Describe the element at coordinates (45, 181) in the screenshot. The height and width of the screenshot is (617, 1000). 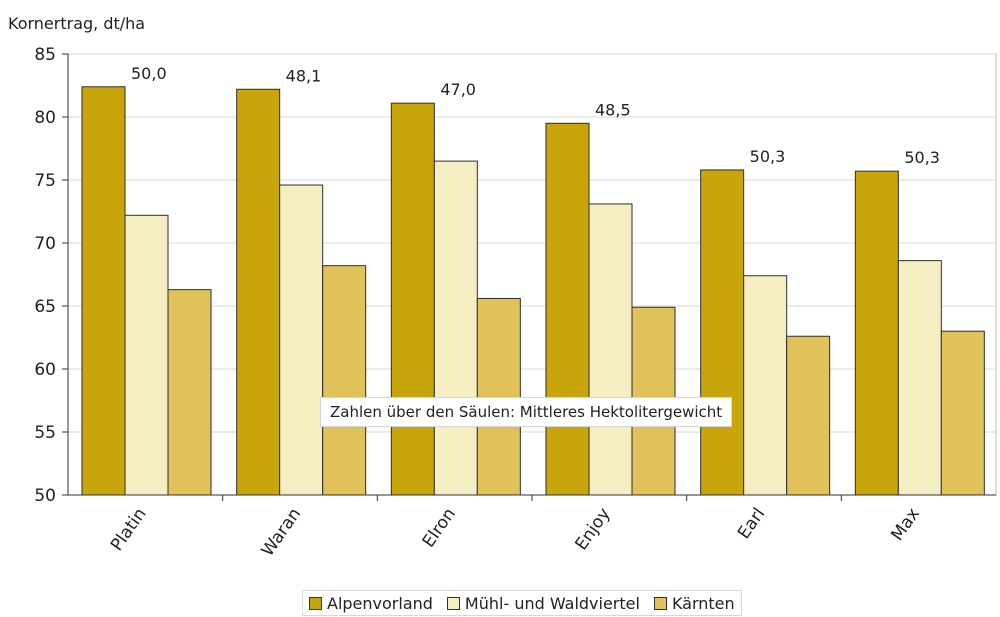
I see `y-tick-label: 75` at that location.